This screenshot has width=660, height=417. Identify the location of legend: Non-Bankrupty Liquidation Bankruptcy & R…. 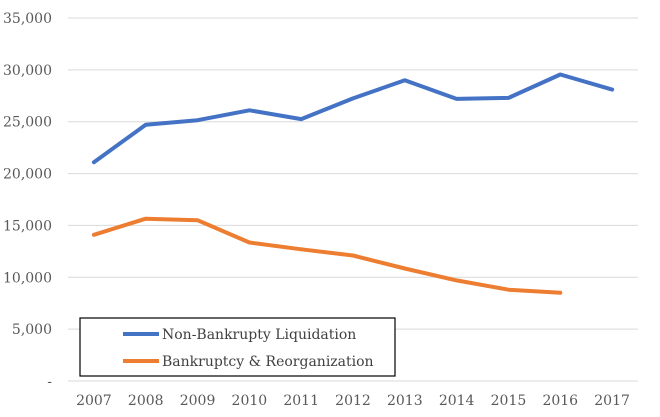
(237, 347).